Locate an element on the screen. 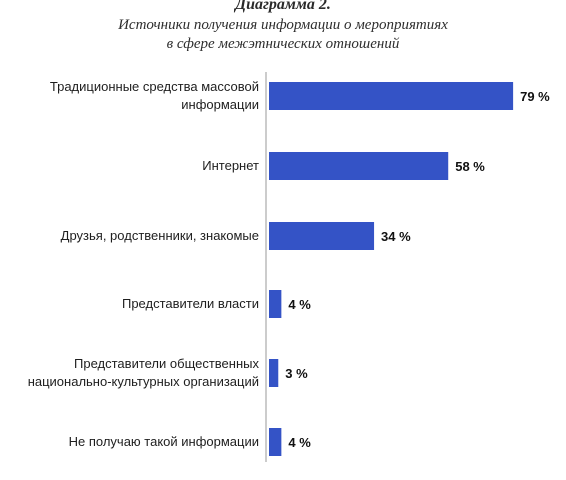 The width and height of the screenshot is (566, 480). value-label-0: 79 % is located at coordinates (535, 96).